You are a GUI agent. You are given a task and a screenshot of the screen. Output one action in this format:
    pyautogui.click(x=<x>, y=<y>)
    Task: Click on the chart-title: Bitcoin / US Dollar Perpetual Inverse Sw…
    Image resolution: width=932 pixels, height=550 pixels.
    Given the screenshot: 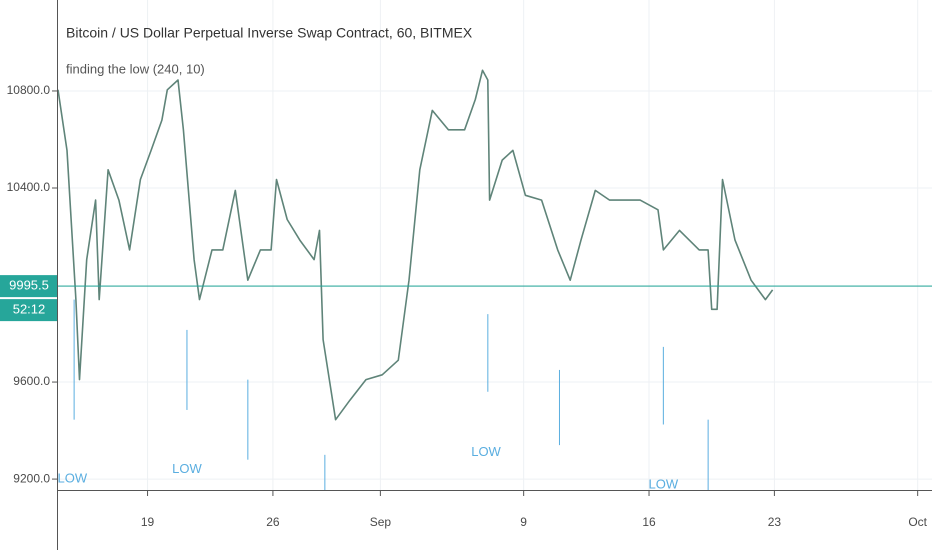 What is the action you would take?
    pyautogui.click(x=269, y=33)
    